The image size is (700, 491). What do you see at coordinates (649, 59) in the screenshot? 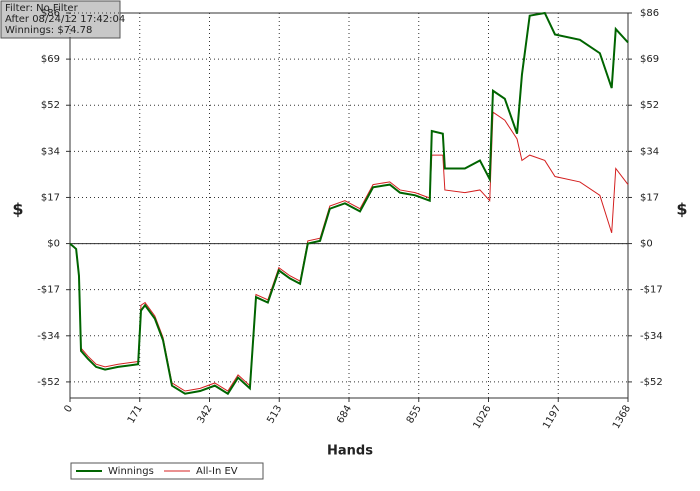
I see `y2-tick-label: $69` at bounding box center [649, 59].